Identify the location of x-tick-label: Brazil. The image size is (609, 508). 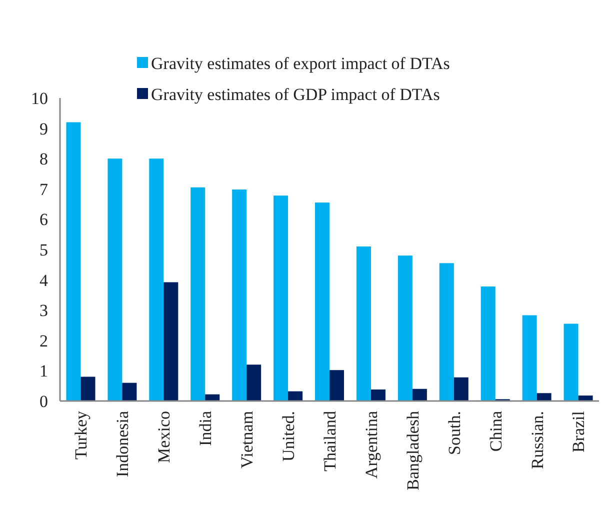
(578, 431).